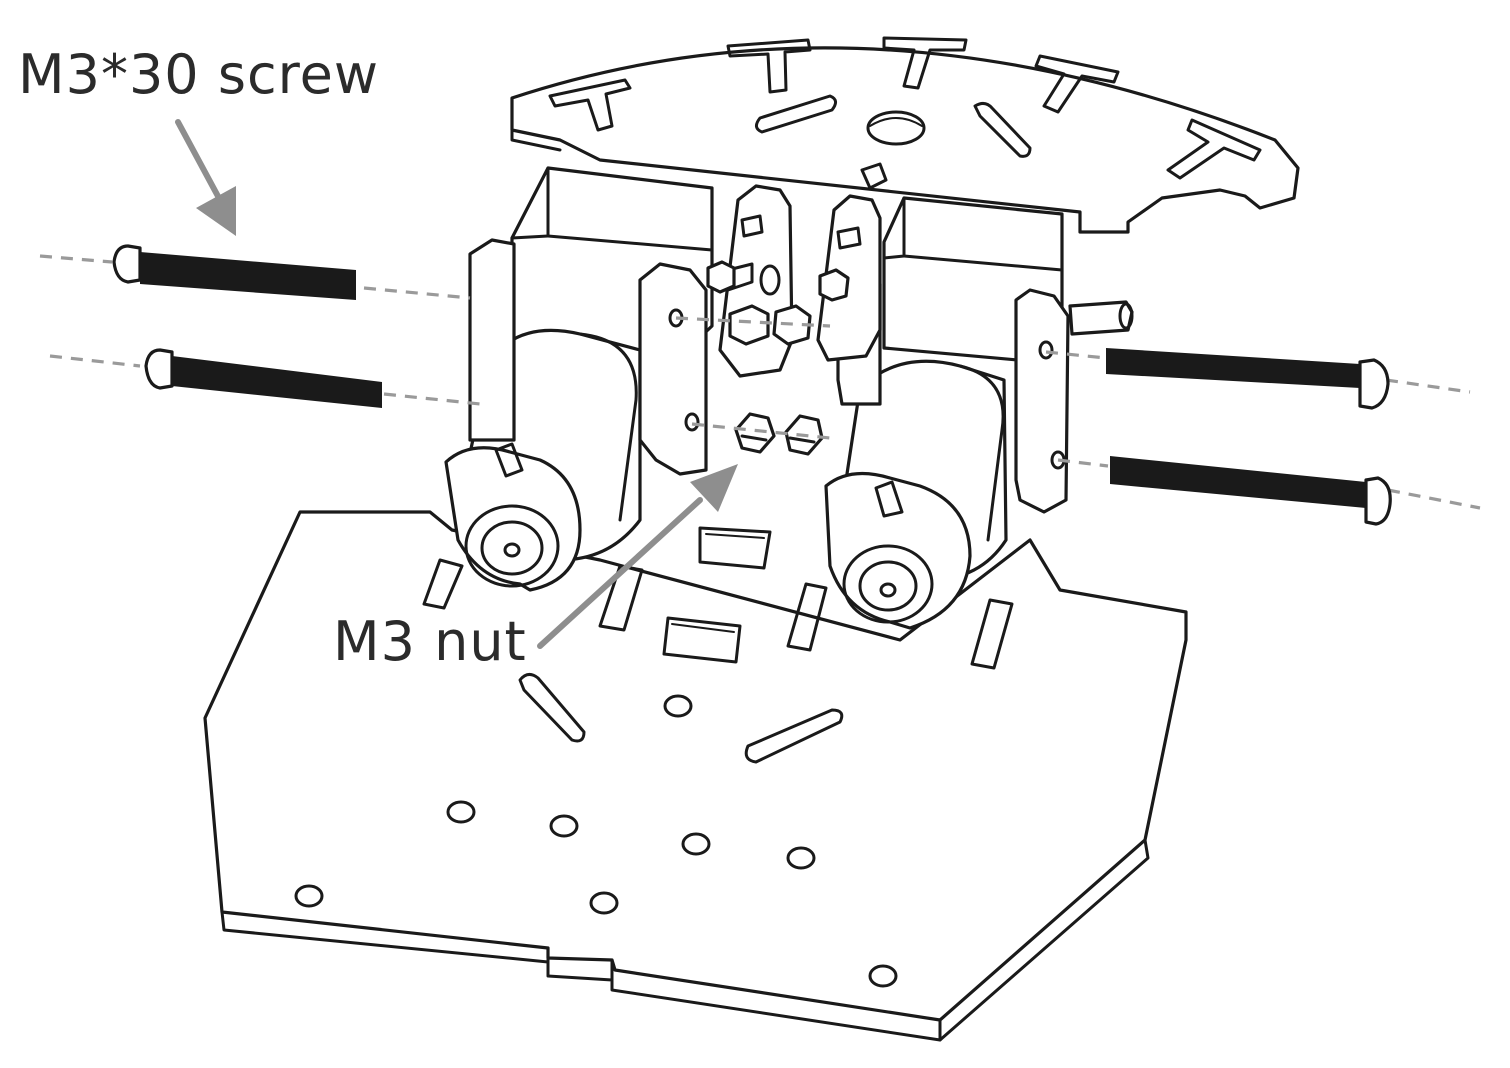 The height and width of the screenshot is (1068, 1510). What do you see at coordinates (579, 379) in the screenshot?
I see `left-motor` at bounding box center [579, 379].